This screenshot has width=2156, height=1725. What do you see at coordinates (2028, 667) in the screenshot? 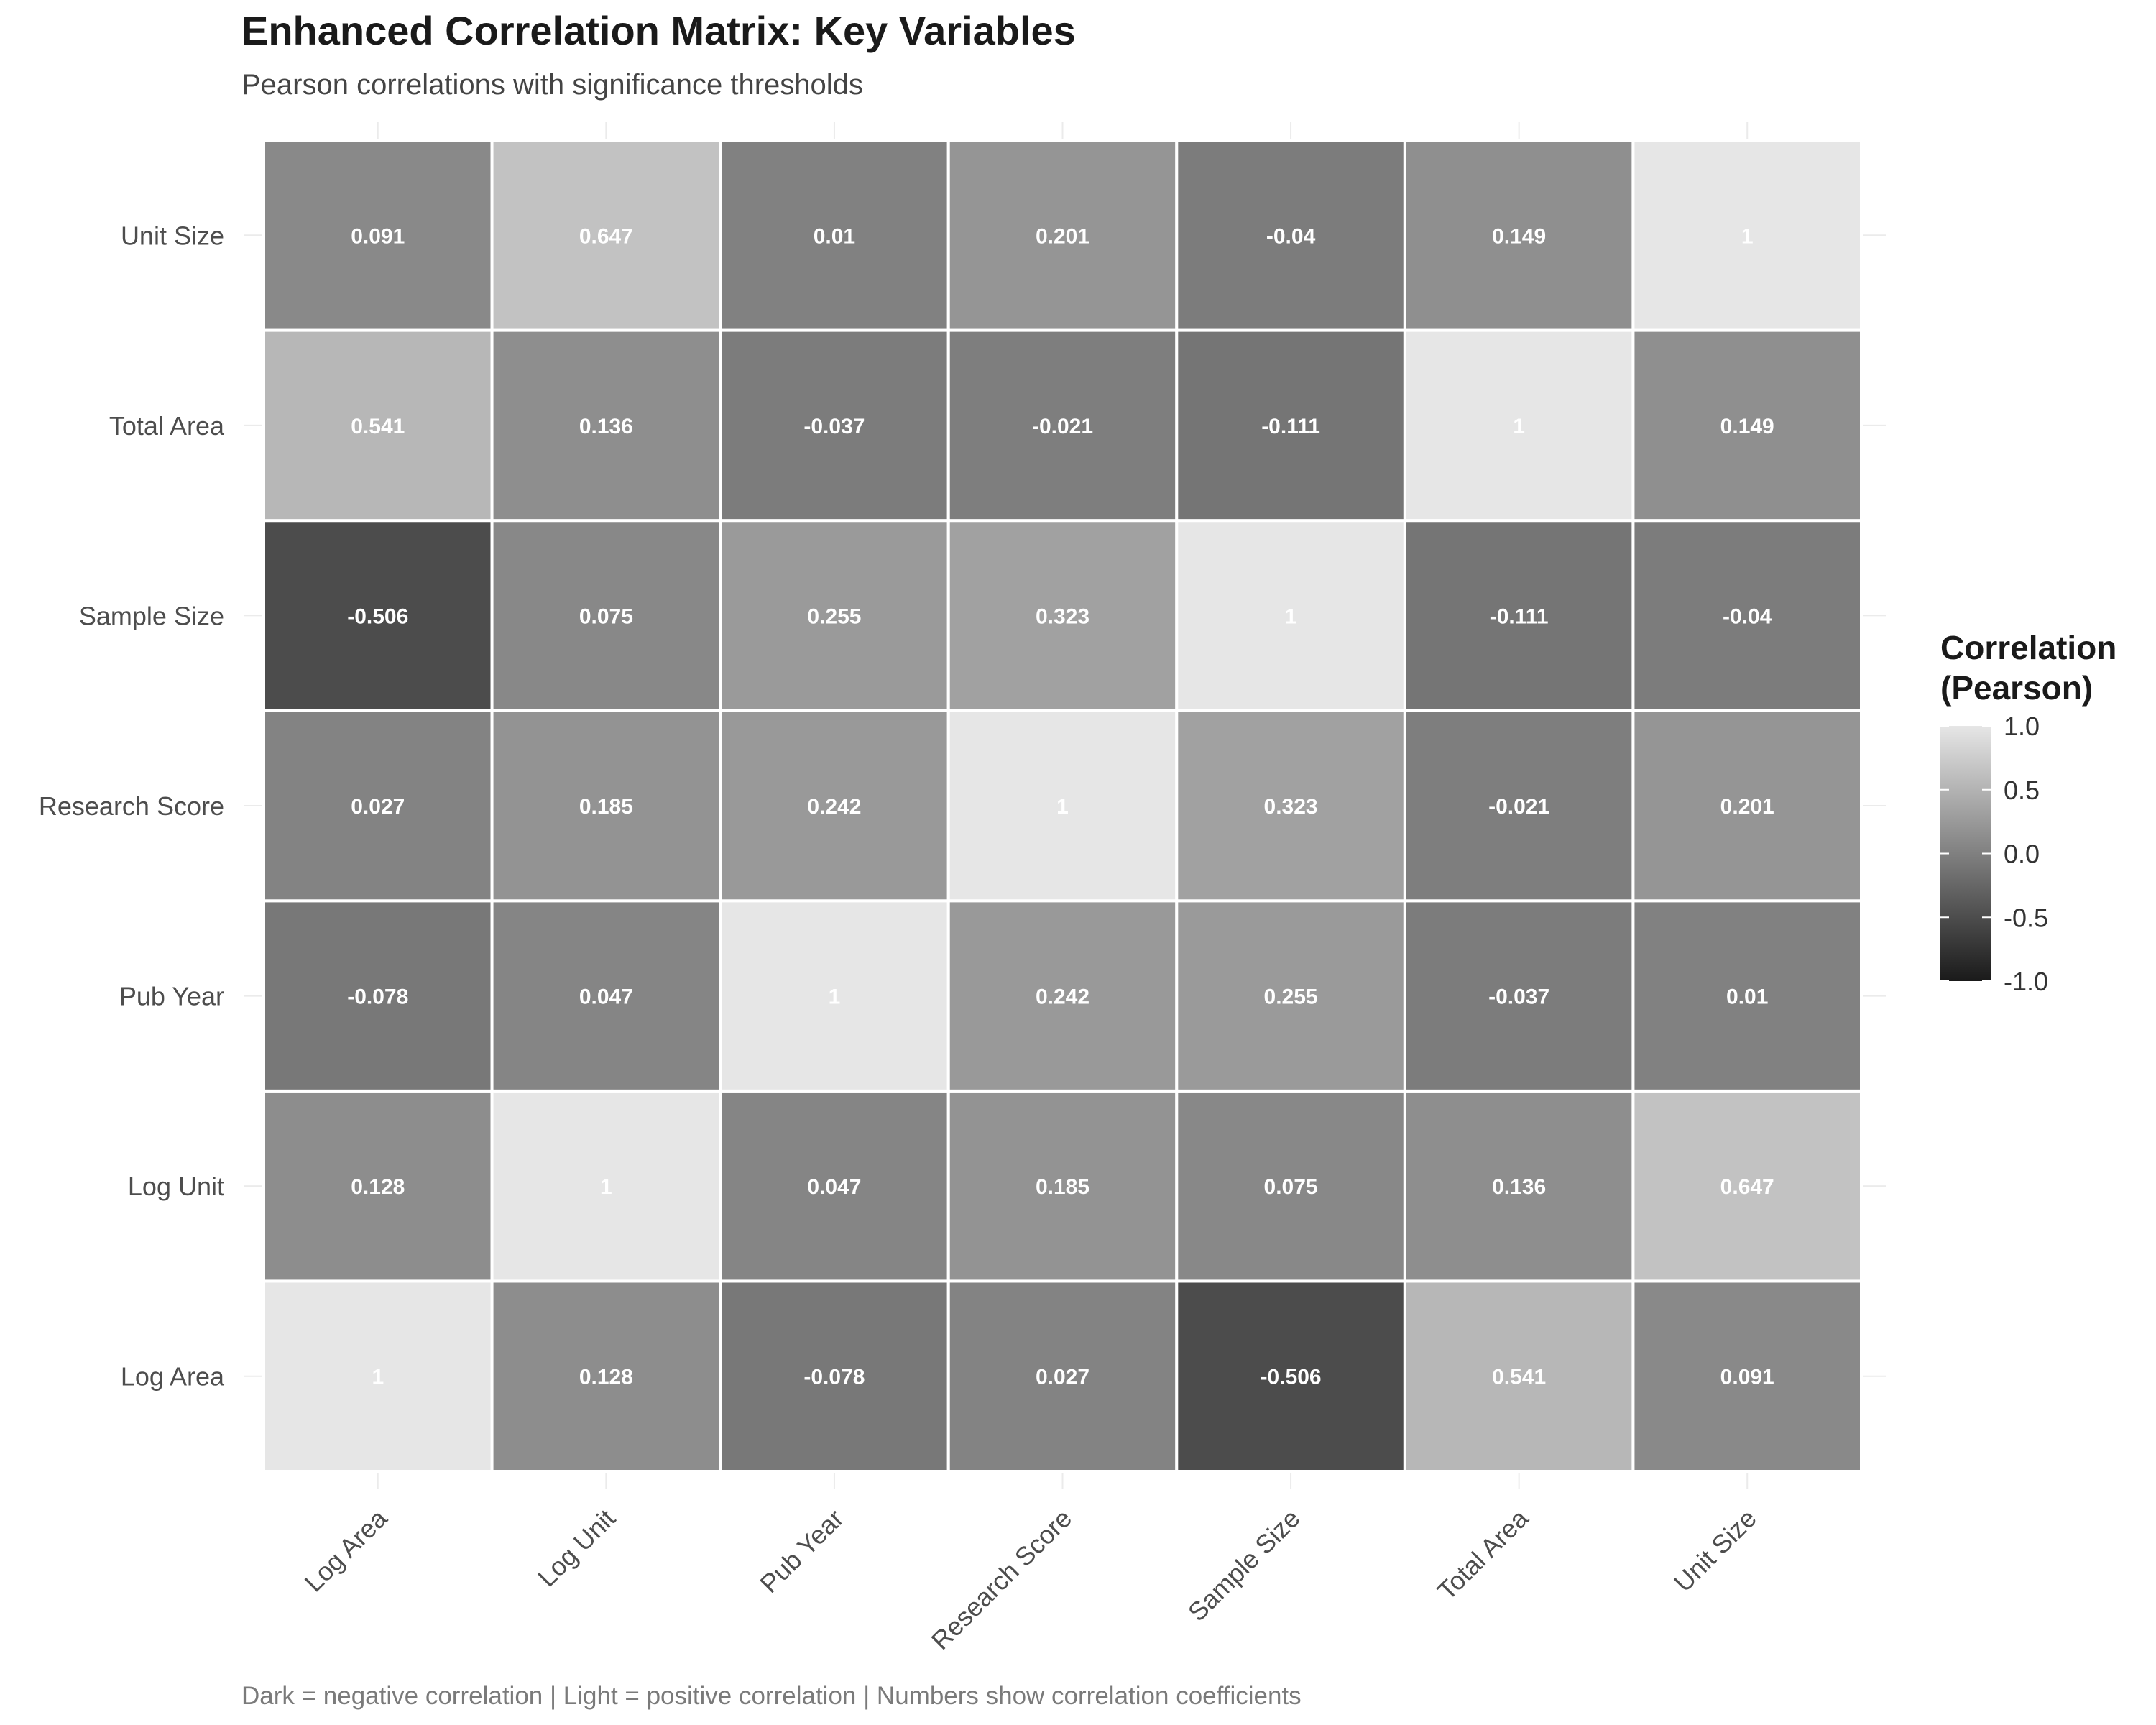
I see `legend-title: Correlation (Pearson)` at bounding box center [2028, 667].